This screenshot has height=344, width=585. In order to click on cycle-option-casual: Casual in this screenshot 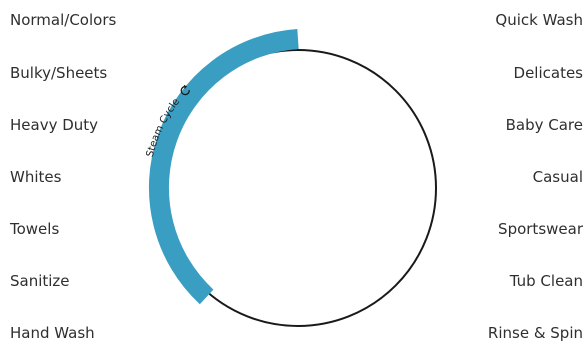, I will do `click(557, 177)`.